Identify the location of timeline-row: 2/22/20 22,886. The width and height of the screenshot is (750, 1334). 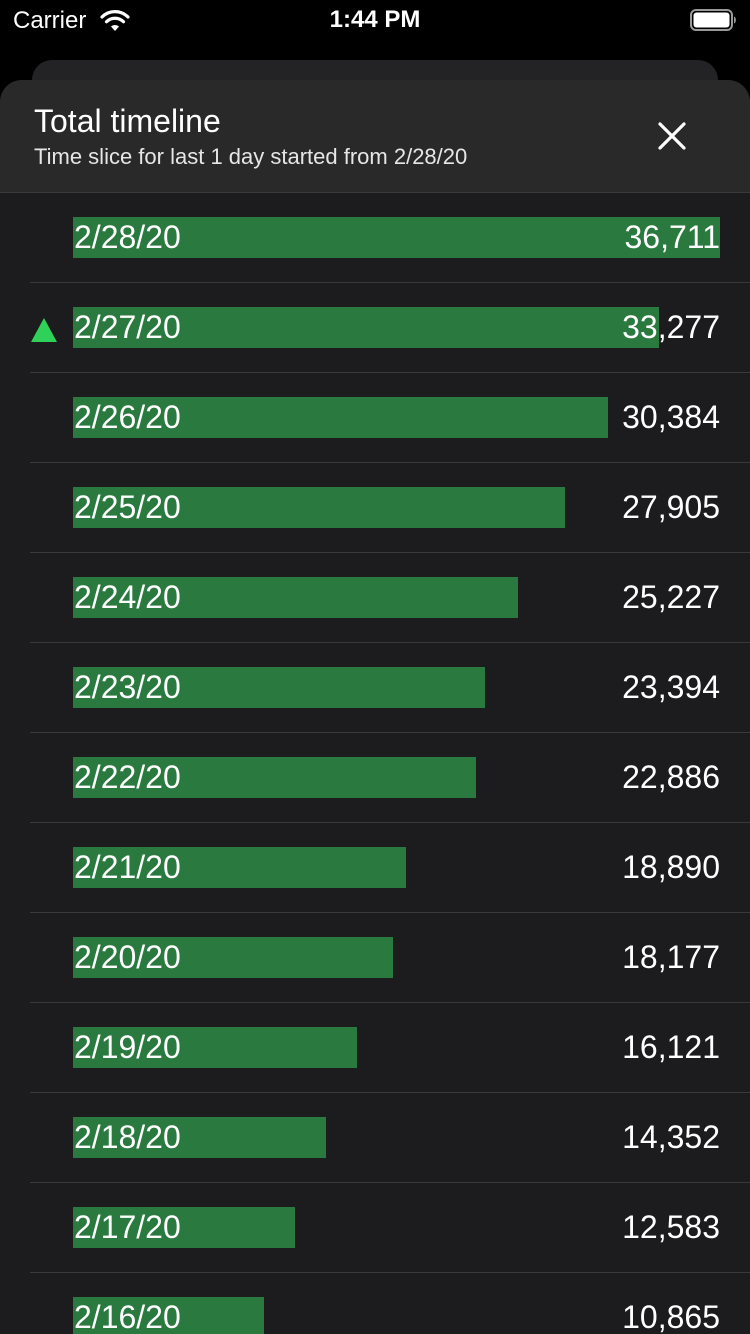
(390, 778).